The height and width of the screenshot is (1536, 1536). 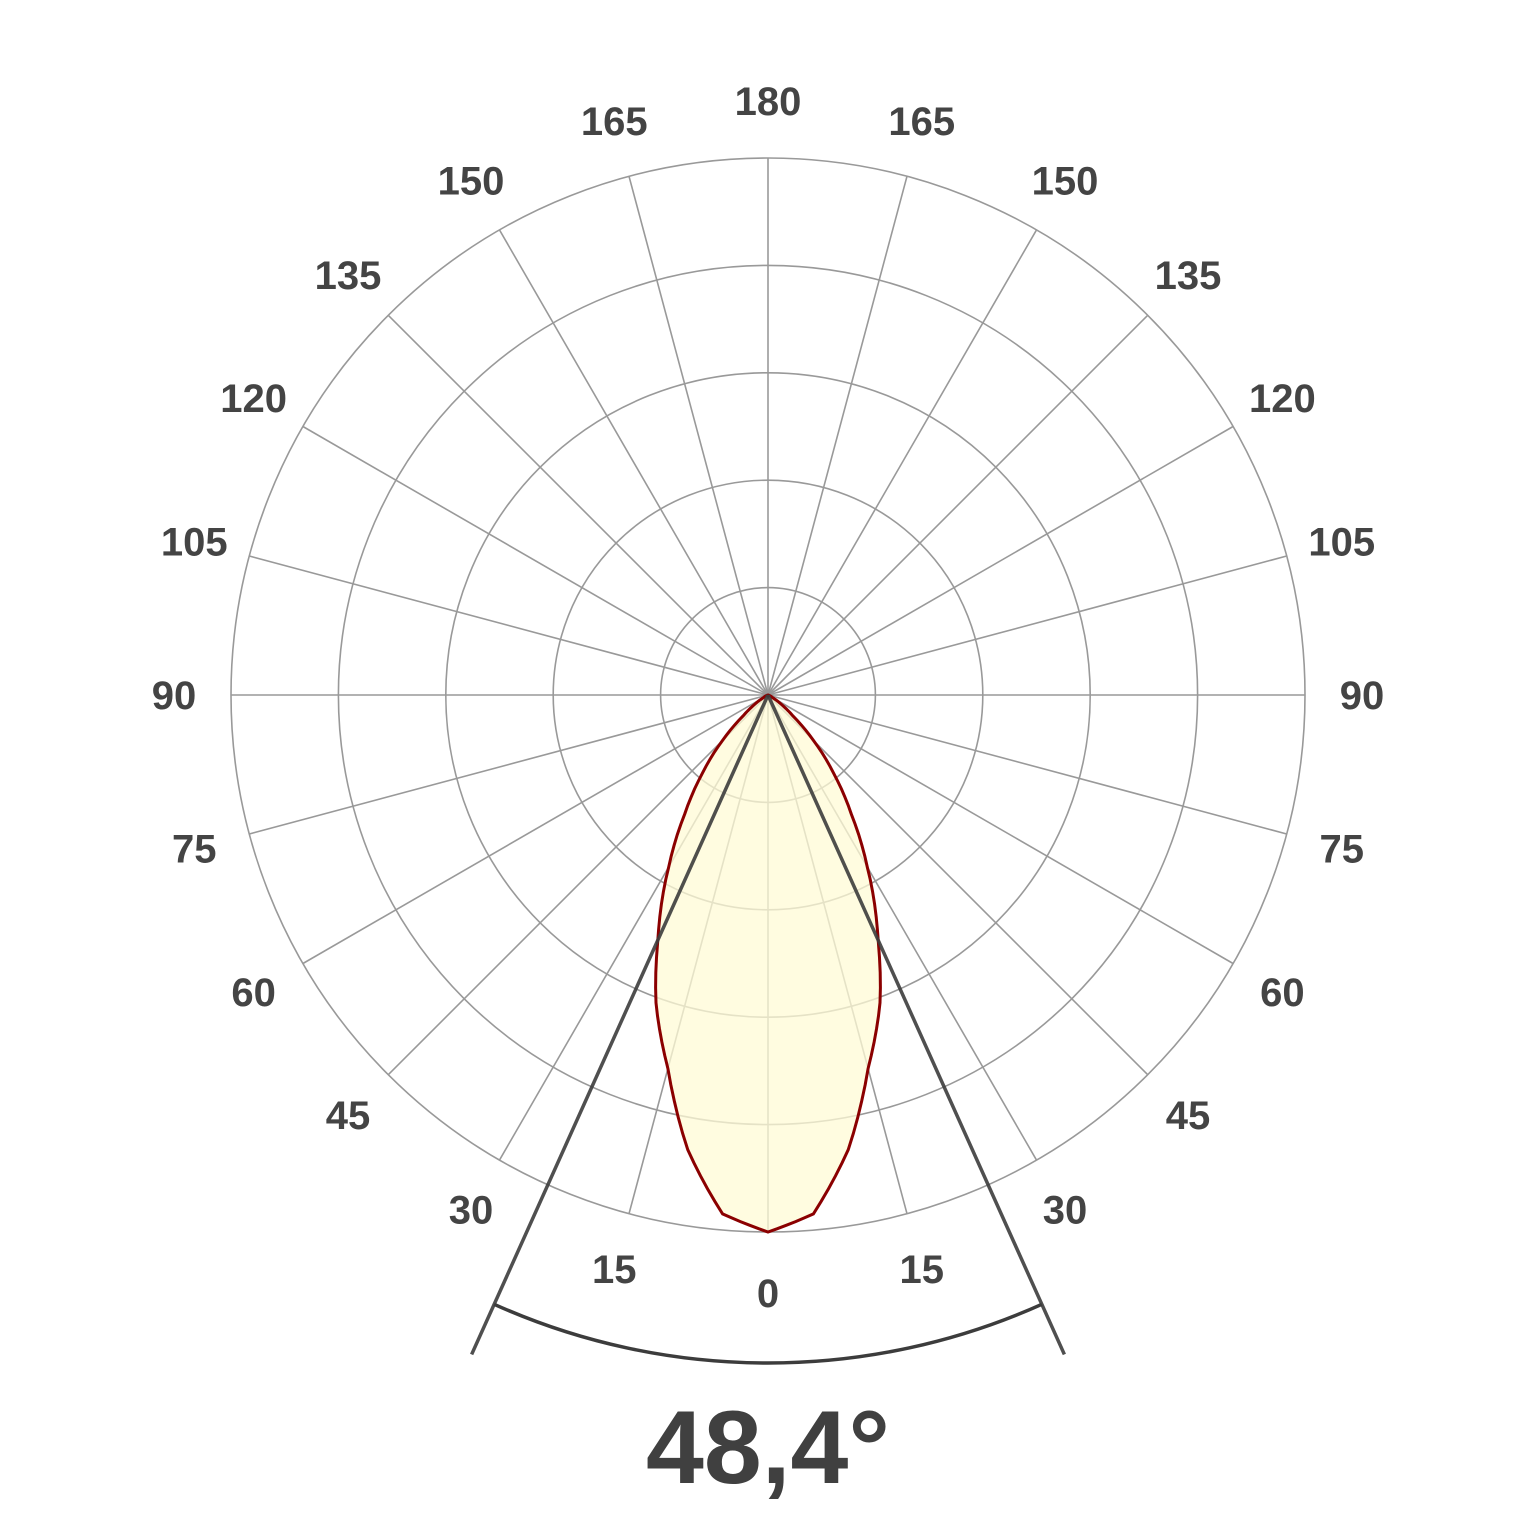 What do you see at coordinates (768, 1294) in the screenshot?
I see `angle-tick-label: 0` at bounding box center [768, 1294].